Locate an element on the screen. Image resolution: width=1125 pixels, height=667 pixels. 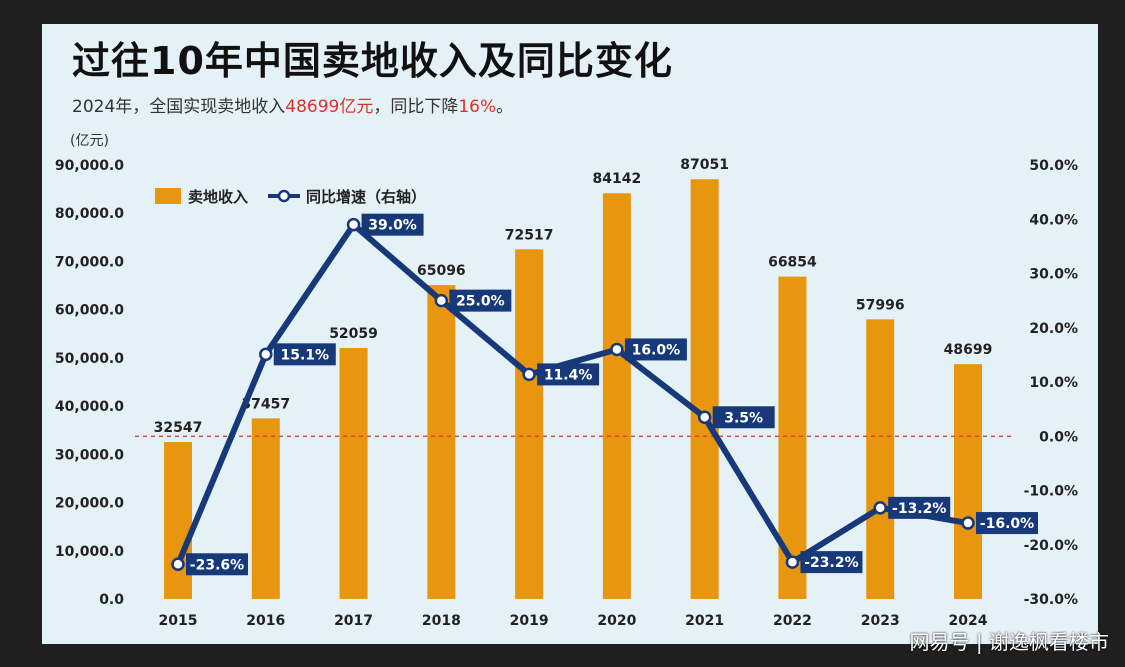
left-axis-tick-label: 20,000.0 is located at coordinates (89, 504).